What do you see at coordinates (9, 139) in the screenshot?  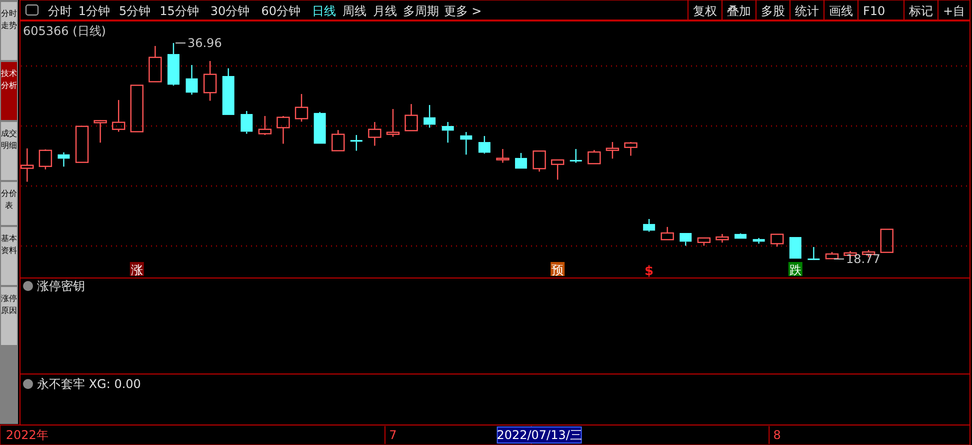 I see `text: 成交明细` at bounding box center [9, 139].